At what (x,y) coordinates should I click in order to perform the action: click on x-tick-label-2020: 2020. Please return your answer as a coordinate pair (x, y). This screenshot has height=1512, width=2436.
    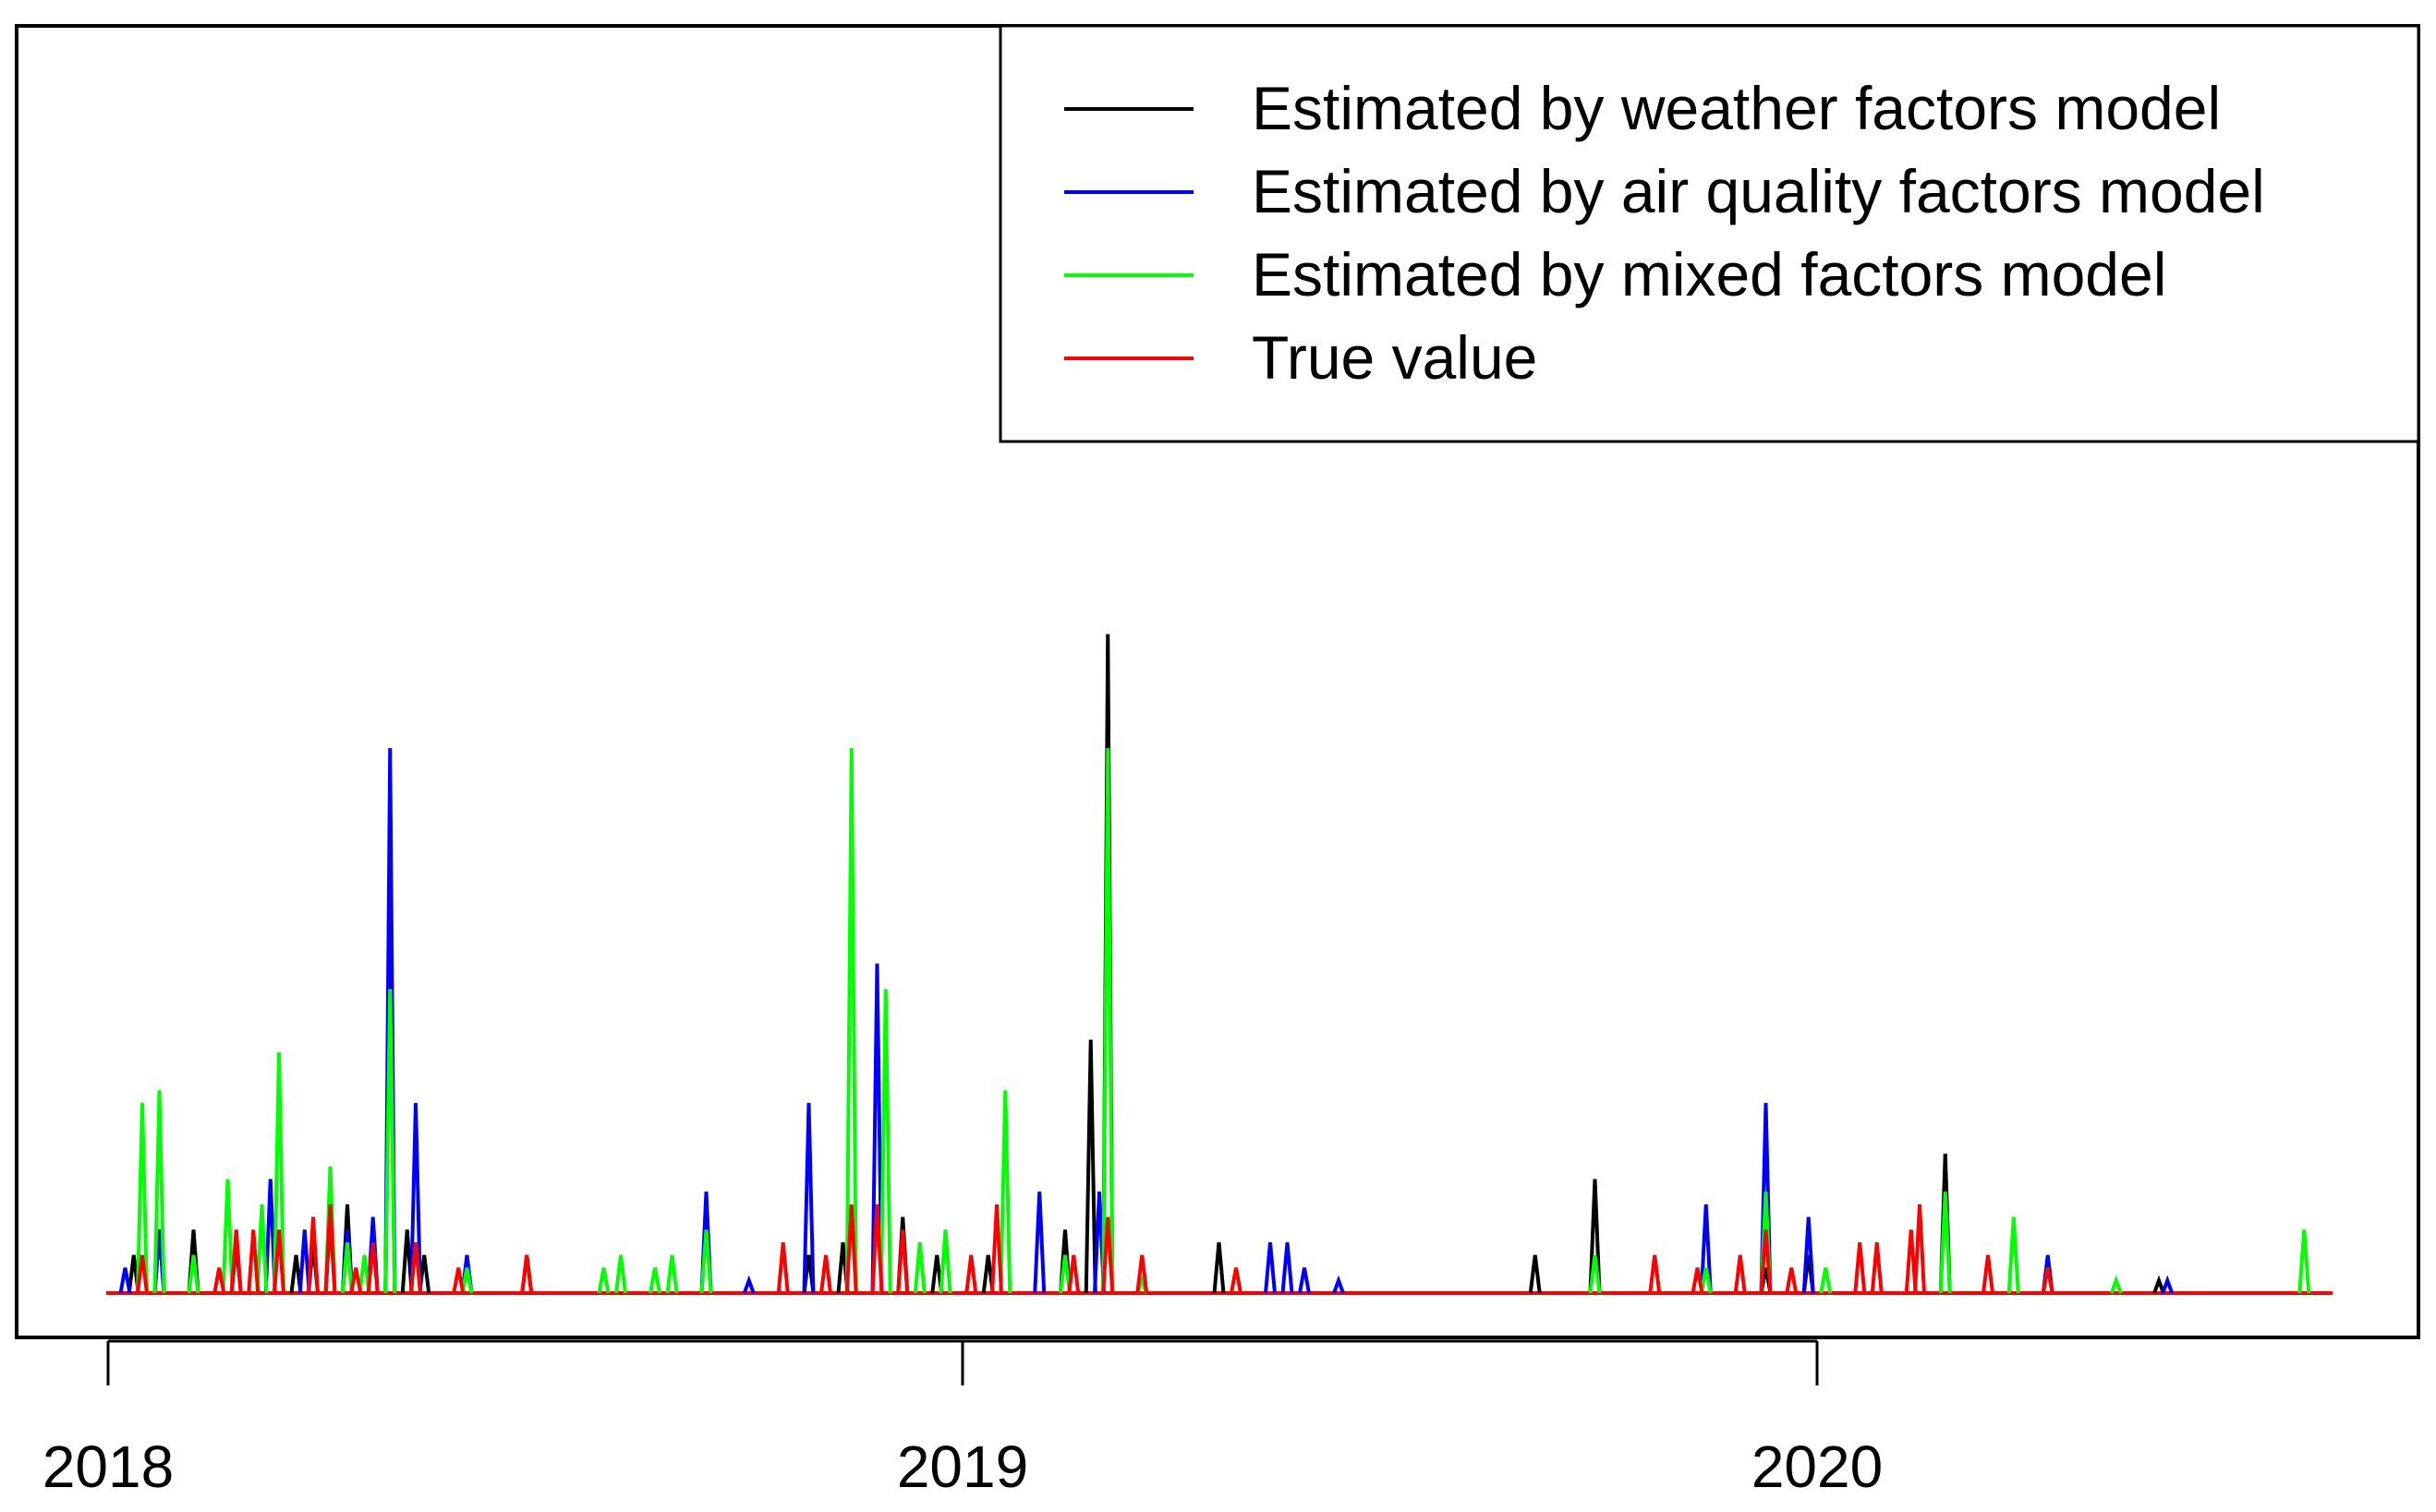
    Looking at the image, I should click on (1817, 1466).